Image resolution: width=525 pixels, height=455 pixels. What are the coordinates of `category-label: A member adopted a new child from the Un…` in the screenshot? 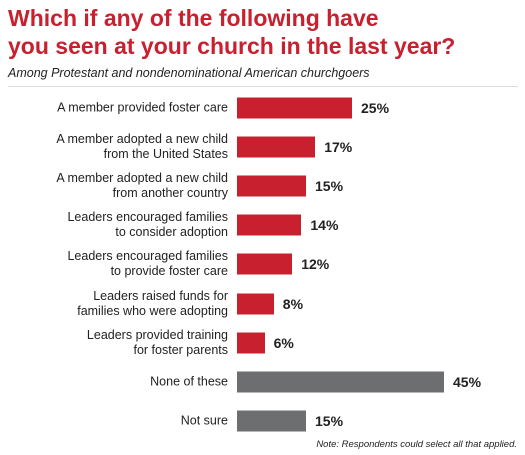 It's located at (142, 147).